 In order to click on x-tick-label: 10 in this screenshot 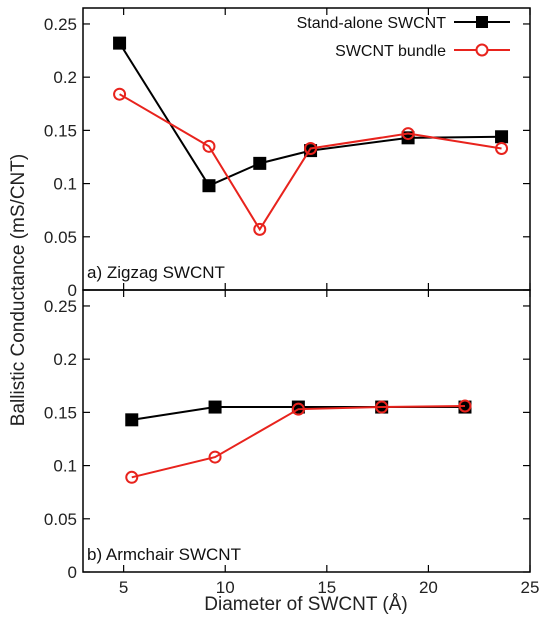, I will do `click(225, 587)`.